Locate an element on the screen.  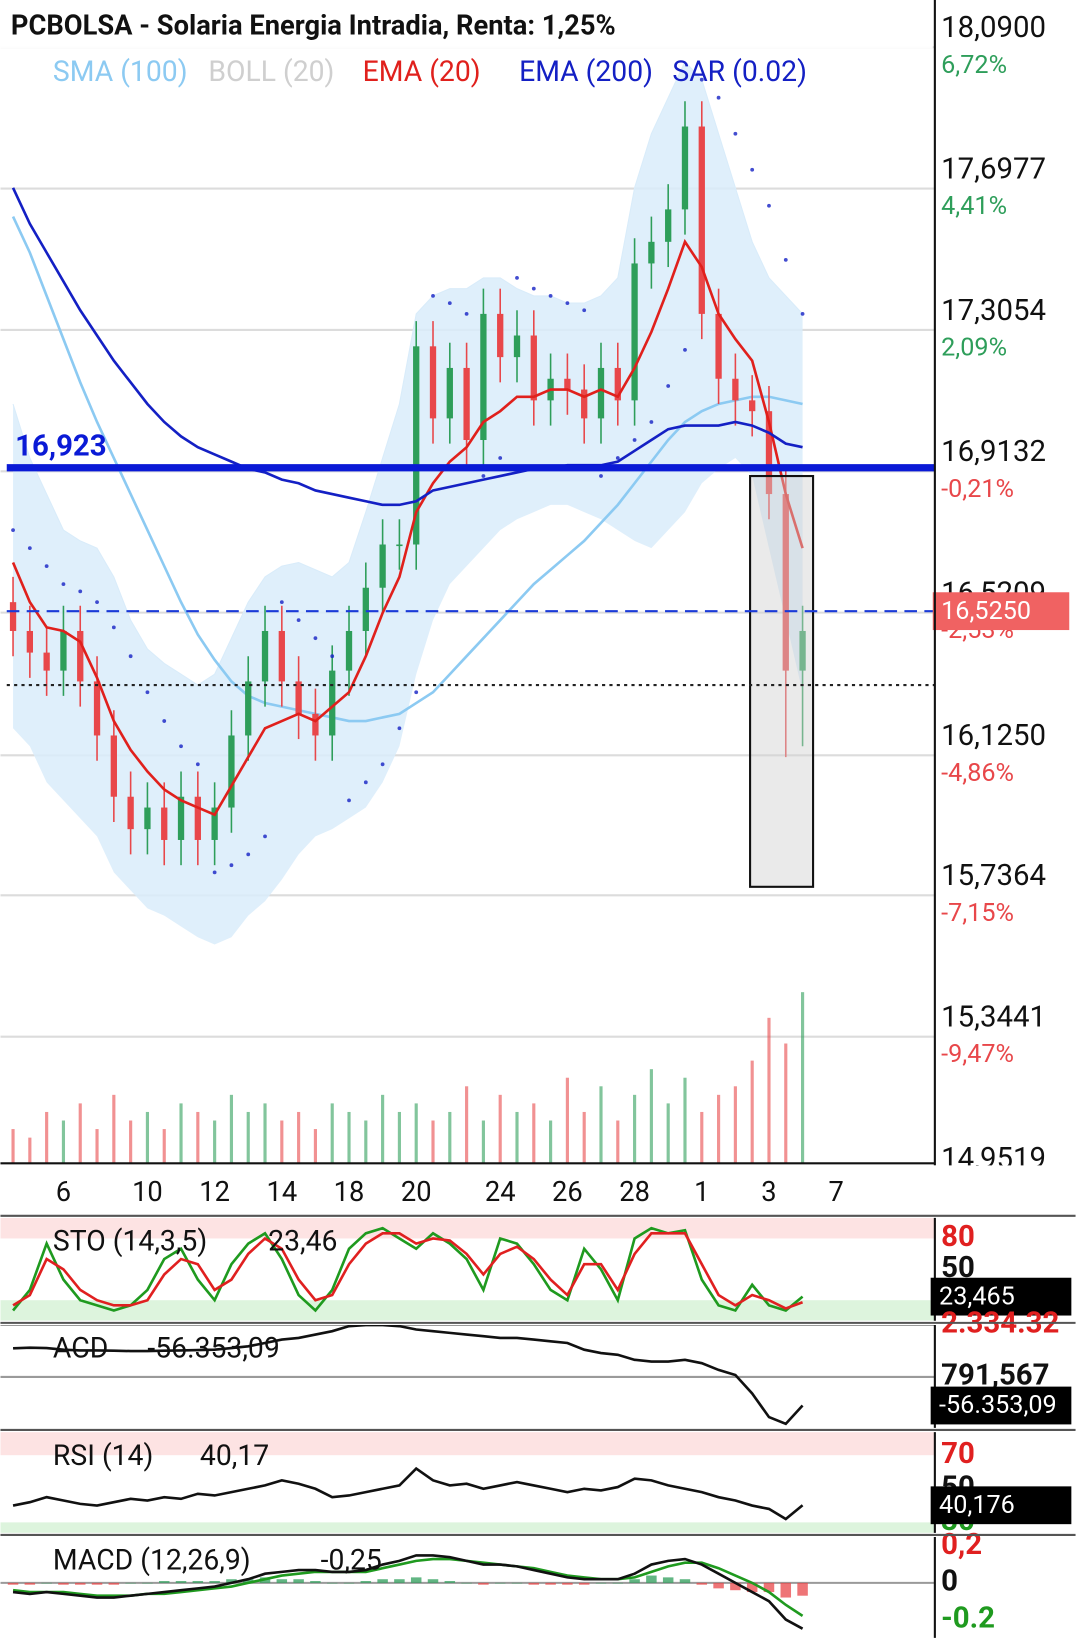
x-tick-label: 7 is located at coordinates (836, 1192).